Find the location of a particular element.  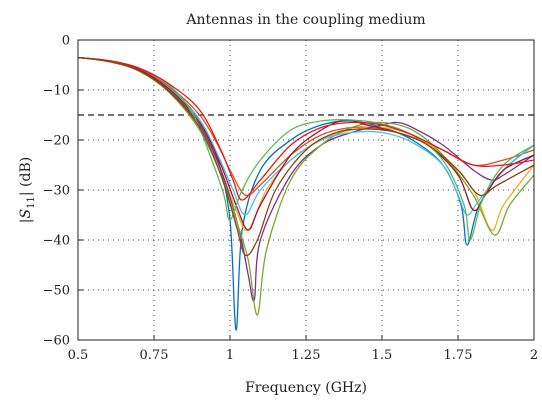

x-axis-label: Frequency (GHz) is located at coordinates (306, 388).